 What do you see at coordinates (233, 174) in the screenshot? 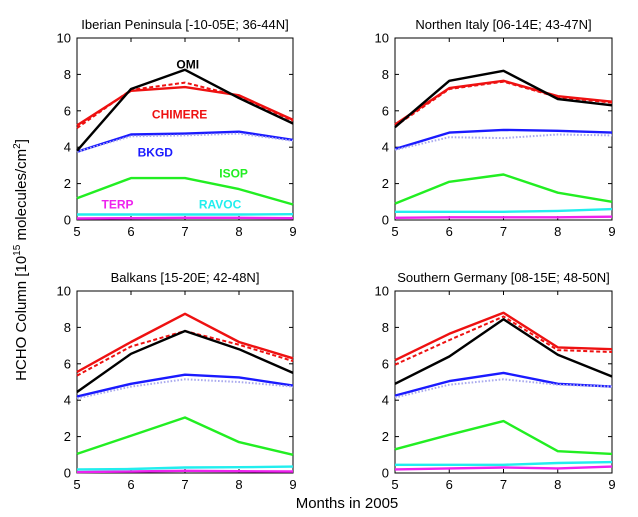
I see `annotation-isop: ISOP` at bounding box center [233, 174].